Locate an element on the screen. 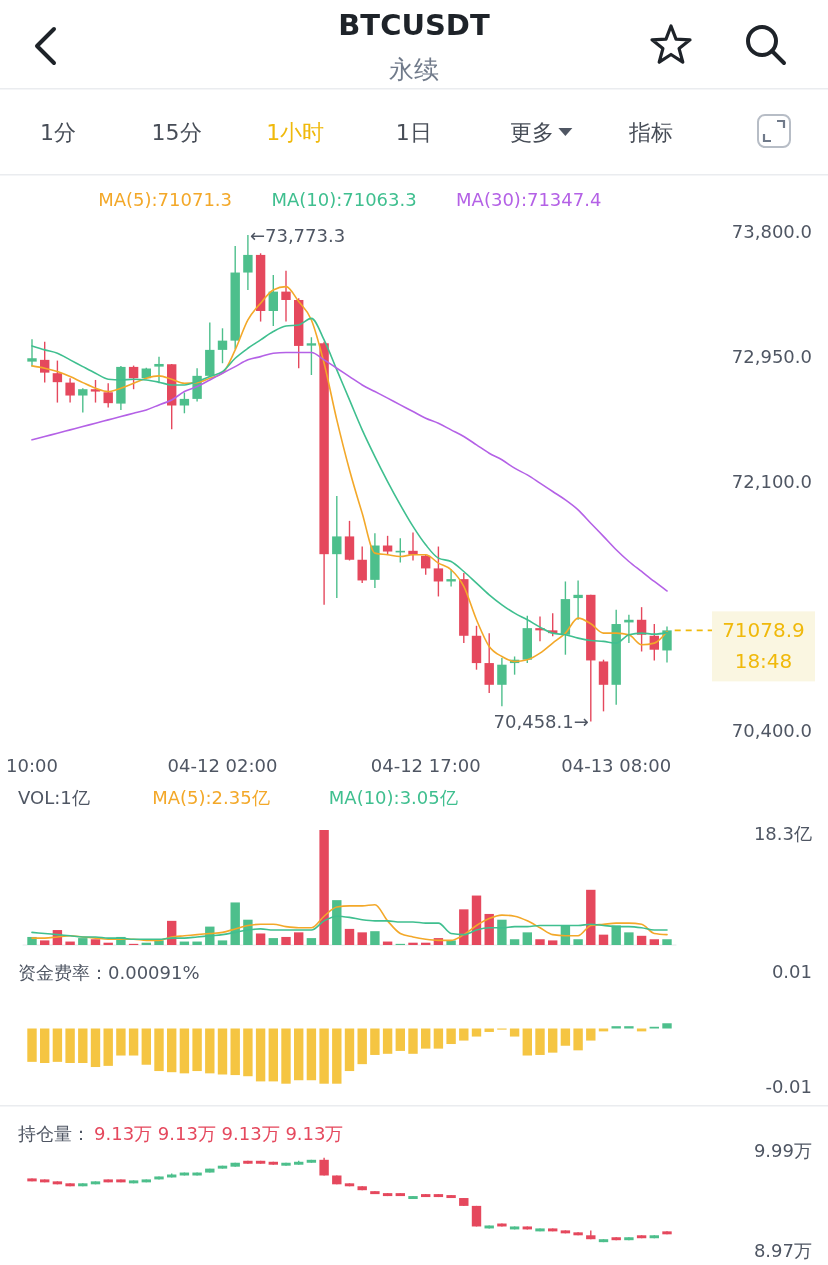 The height and width of the screenshot is (1265, 828). y-tick-label: -0.01 is located at coordinates (788, 1086).